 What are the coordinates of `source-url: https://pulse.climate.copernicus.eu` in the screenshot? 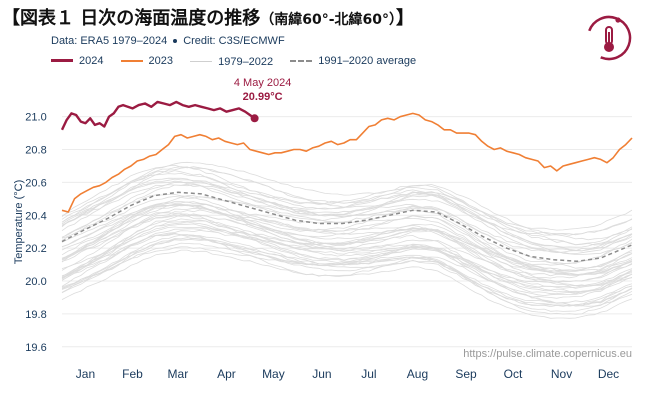 It's located at (547, 354).